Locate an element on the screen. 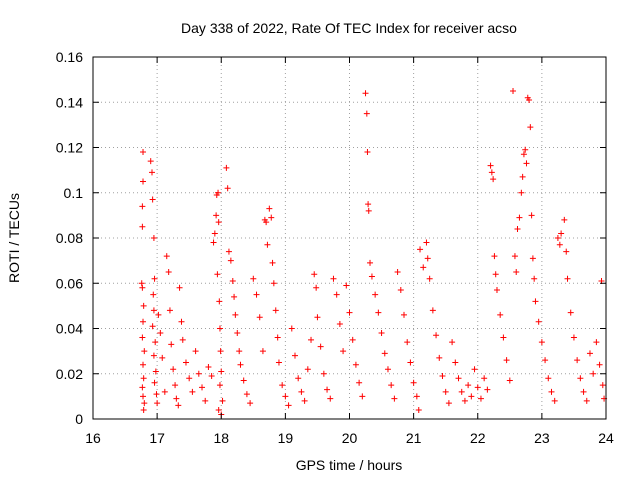 Image resolution: width=640 pixels, height=480 pixels. y-tick-label: 0.1 is located at coordinates (74, 193).